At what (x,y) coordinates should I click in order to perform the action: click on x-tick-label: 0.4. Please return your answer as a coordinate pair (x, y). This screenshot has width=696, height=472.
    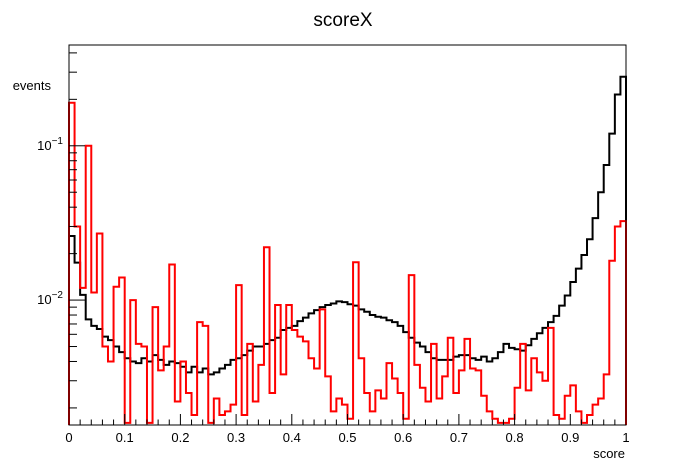
    Looking at the image, I should click on (292, 437).